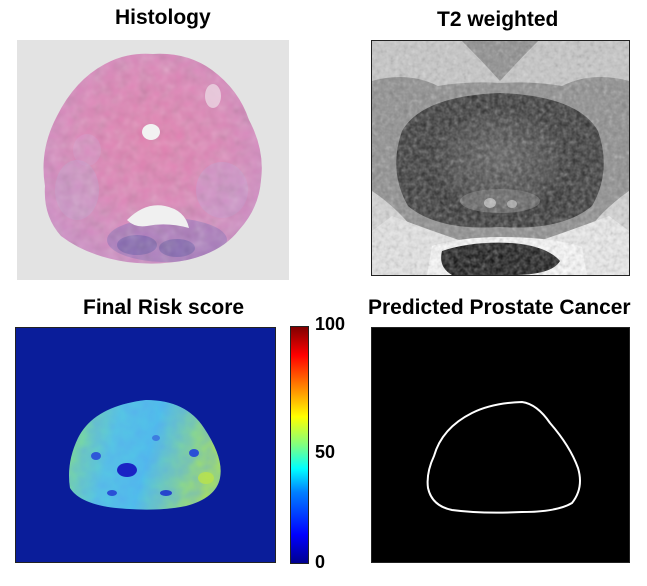 The width and height of the screenshot is (647, 586). What do you see at coordinates (498, 19) in the screenshot?
I see `t2-weighted-title: T2 weighted` at bounding box center [498, 19].